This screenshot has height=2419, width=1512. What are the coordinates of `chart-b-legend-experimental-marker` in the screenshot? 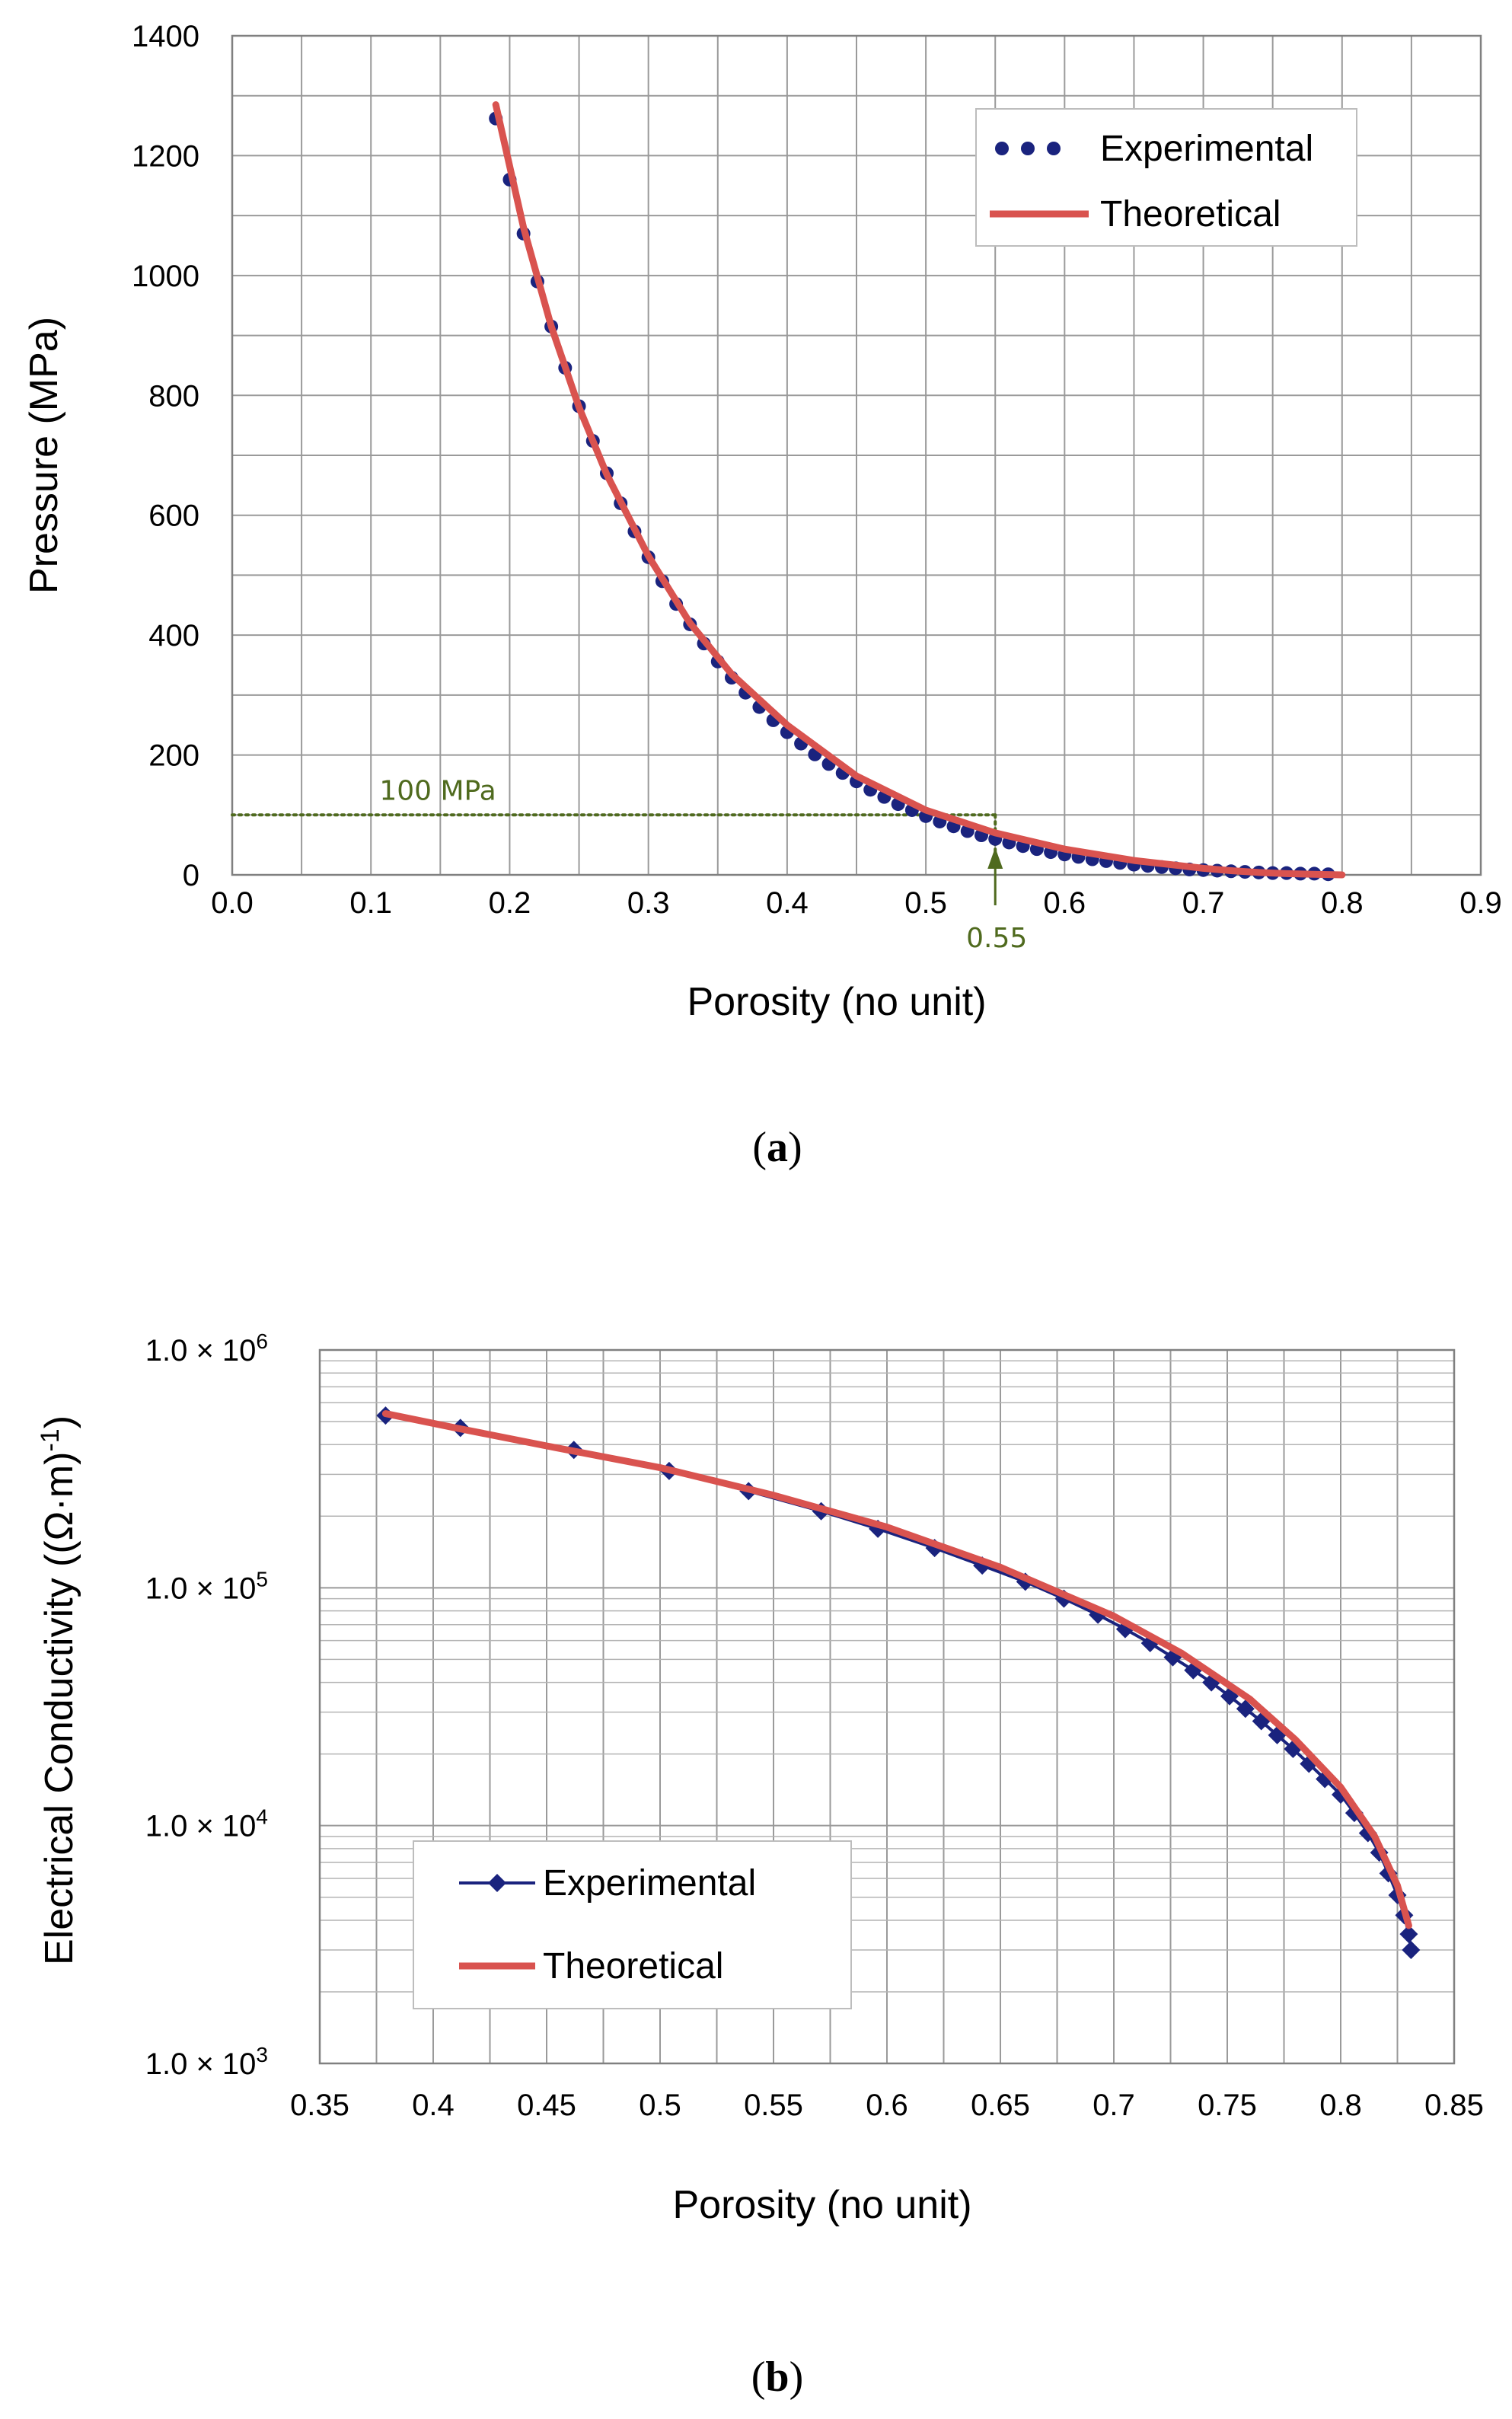 It's located at (497, 1883).